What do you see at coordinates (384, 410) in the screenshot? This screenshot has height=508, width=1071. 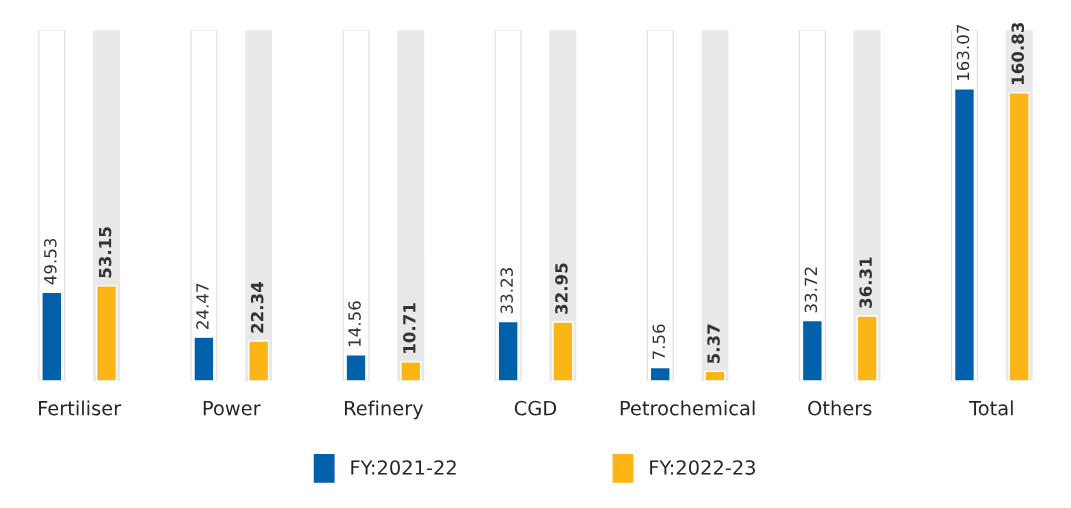 I see `x-tick-label: Refinery` at bounding box center [384, 410].